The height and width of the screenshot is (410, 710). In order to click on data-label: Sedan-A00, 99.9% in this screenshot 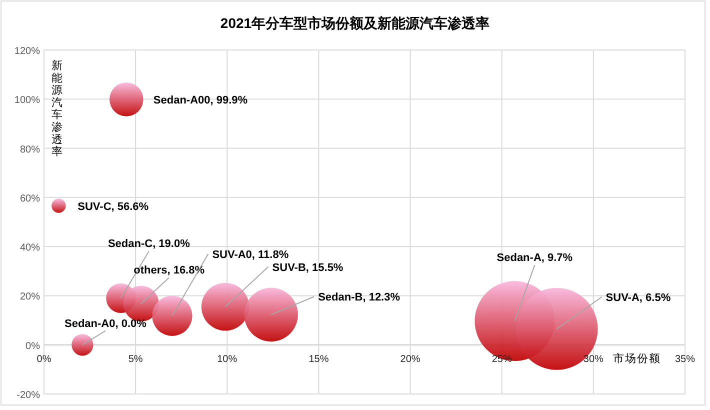, I will do `click(200, 100)`.